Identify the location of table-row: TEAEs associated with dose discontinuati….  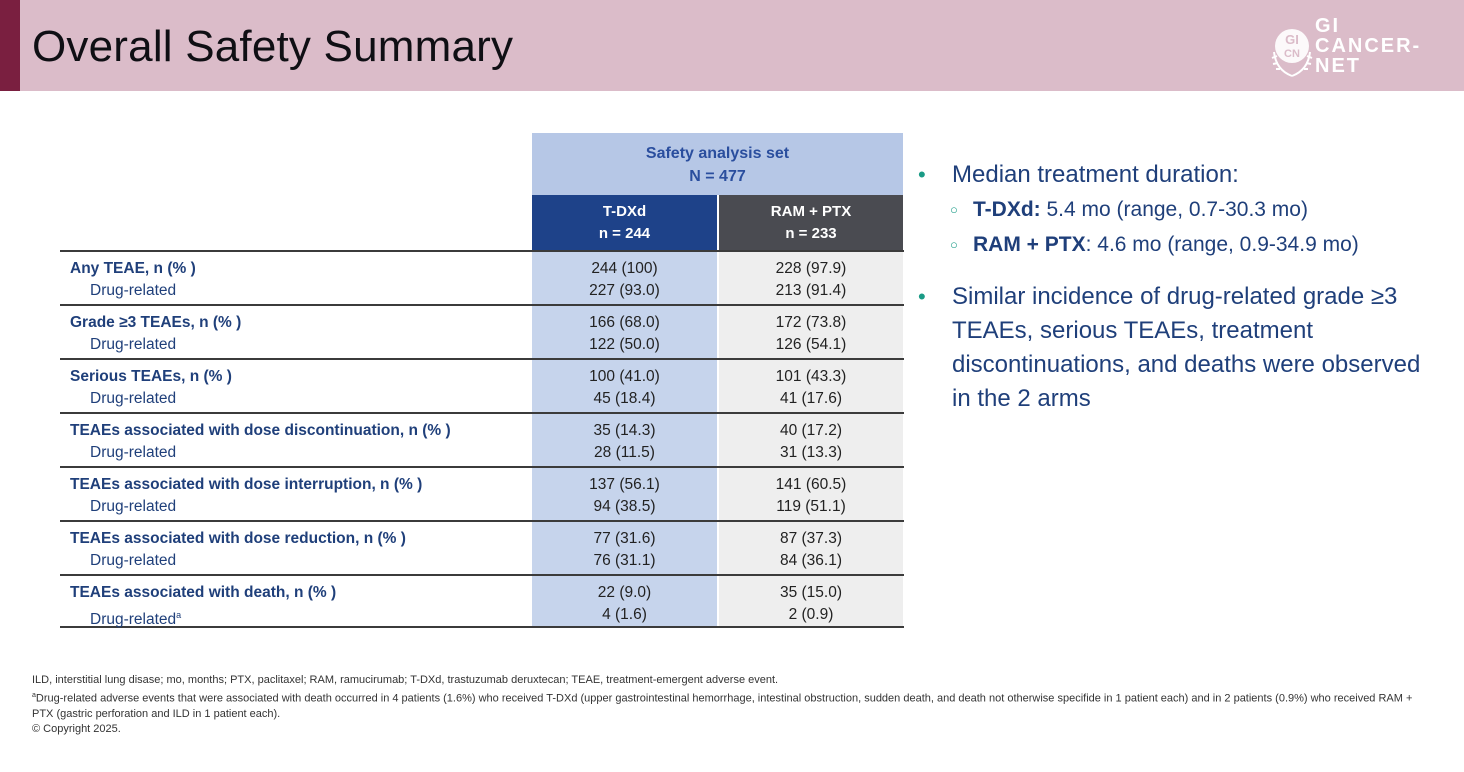
(482, 439).